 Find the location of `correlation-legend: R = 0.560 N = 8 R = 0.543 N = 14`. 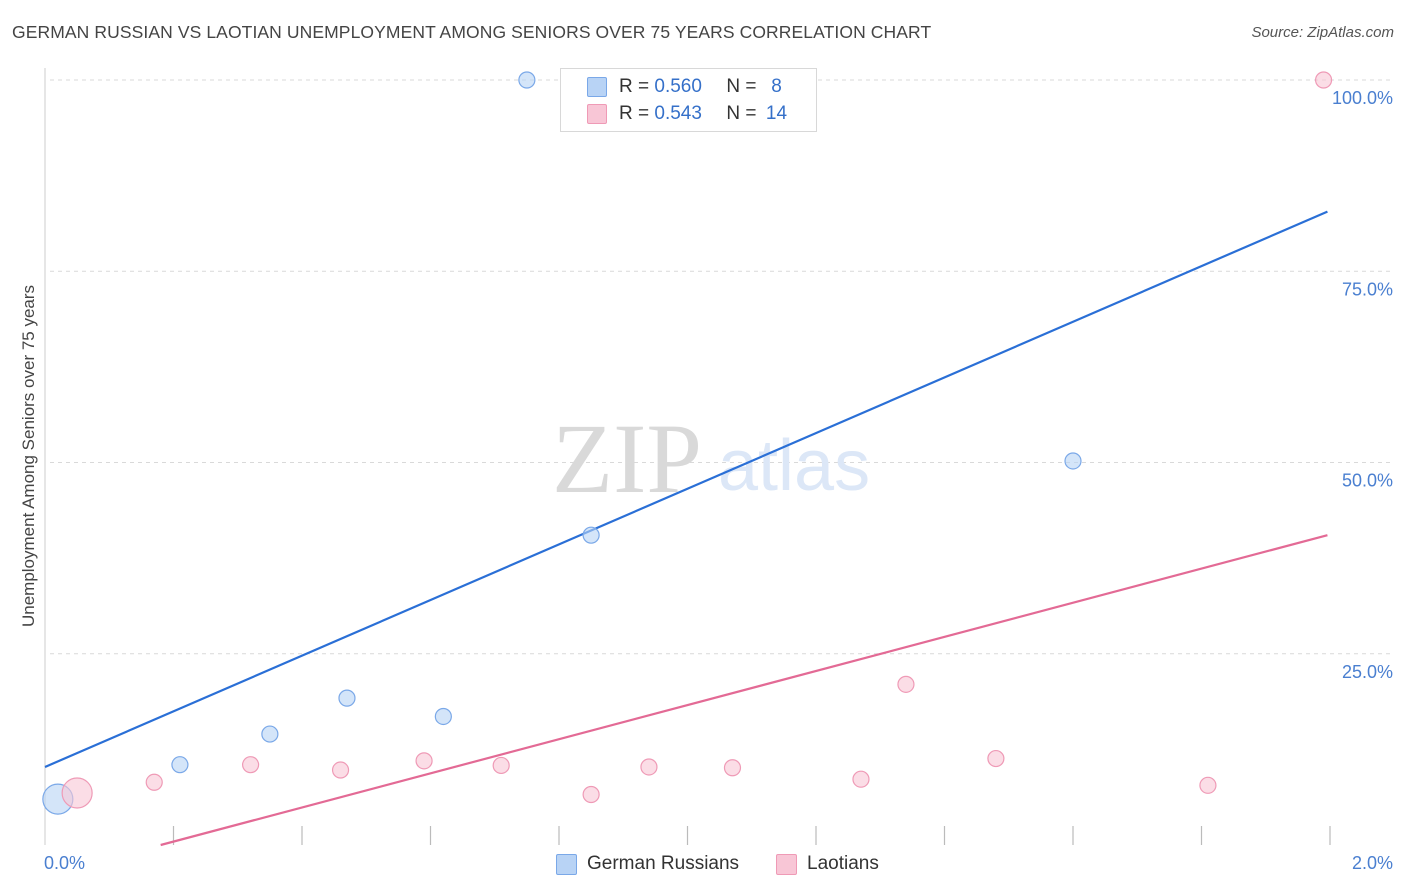

correlation-legend: R = 0.560 N = 8 R = 0.543 N = 14 is located at coordinates (688, 100).